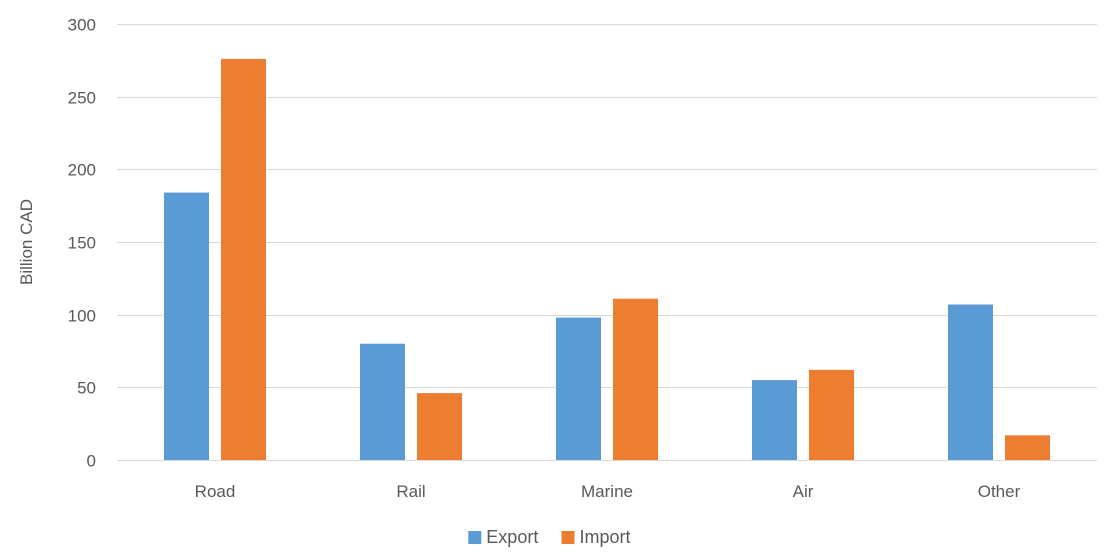  Describe the element at coordinates (91, 461) in the screenshot. I see `y-tick-label: 0` at that location.